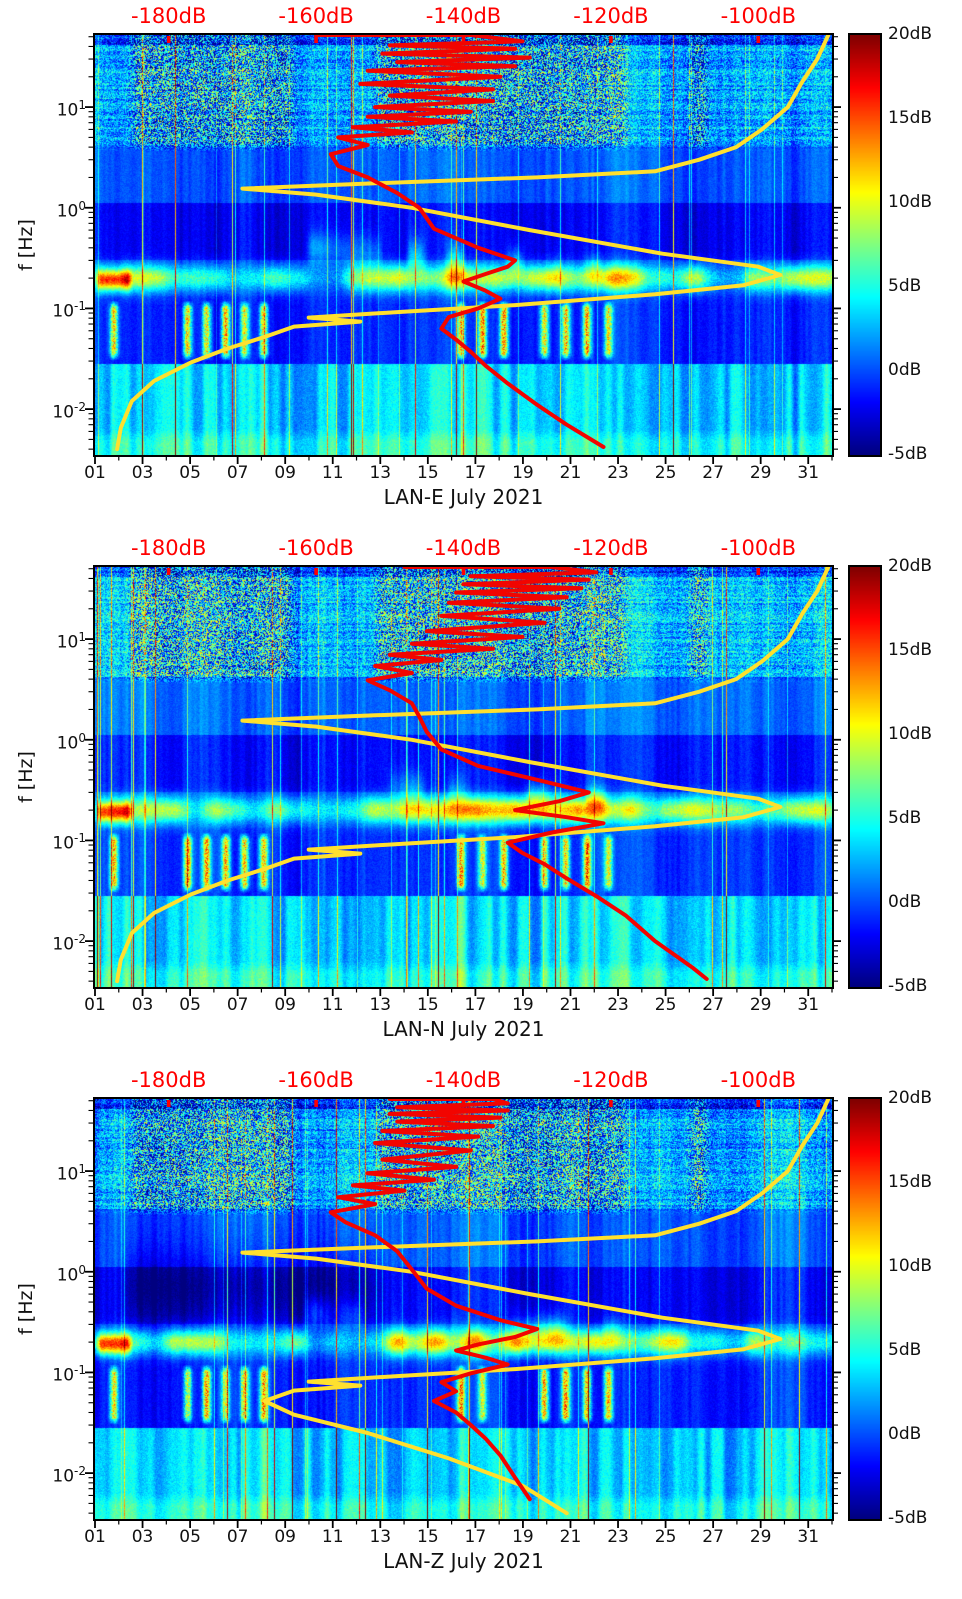  Describe the element at coordinates (905, 818) in the screenshot. I see `colorbar-tick-label: 5dB` at that location.